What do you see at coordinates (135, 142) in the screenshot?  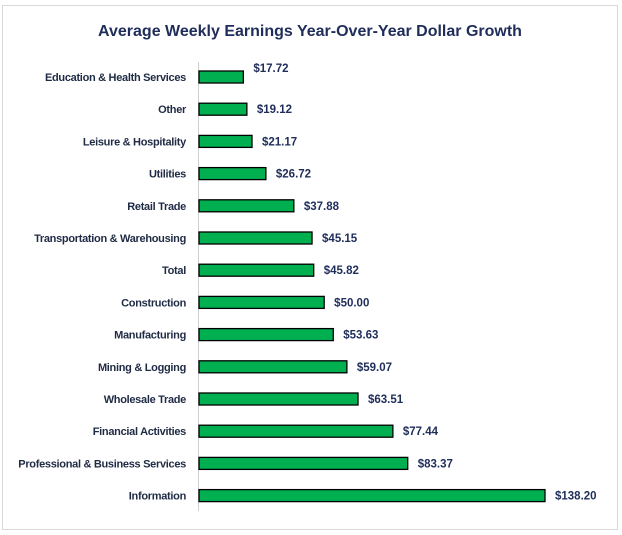 I see `category-label: Leisure & Hospitality` at bounding box center [135, 142].